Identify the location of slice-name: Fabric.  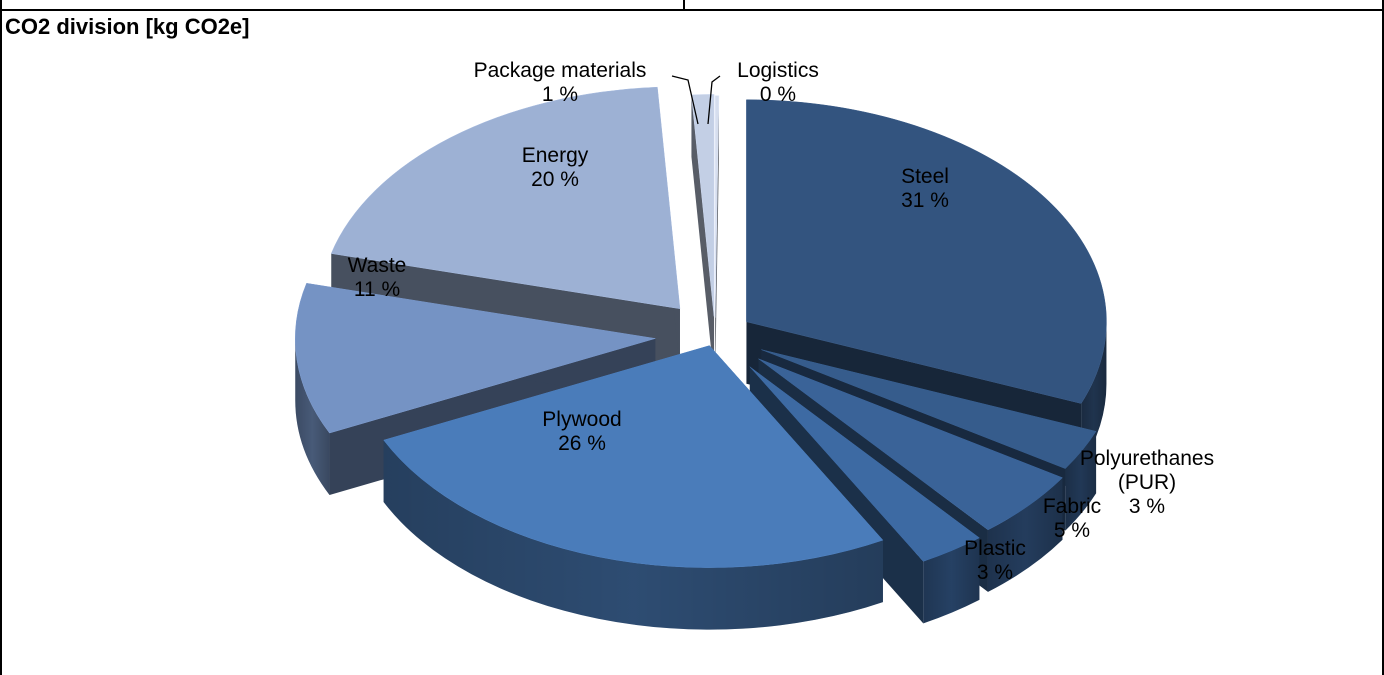
(1072, 506).